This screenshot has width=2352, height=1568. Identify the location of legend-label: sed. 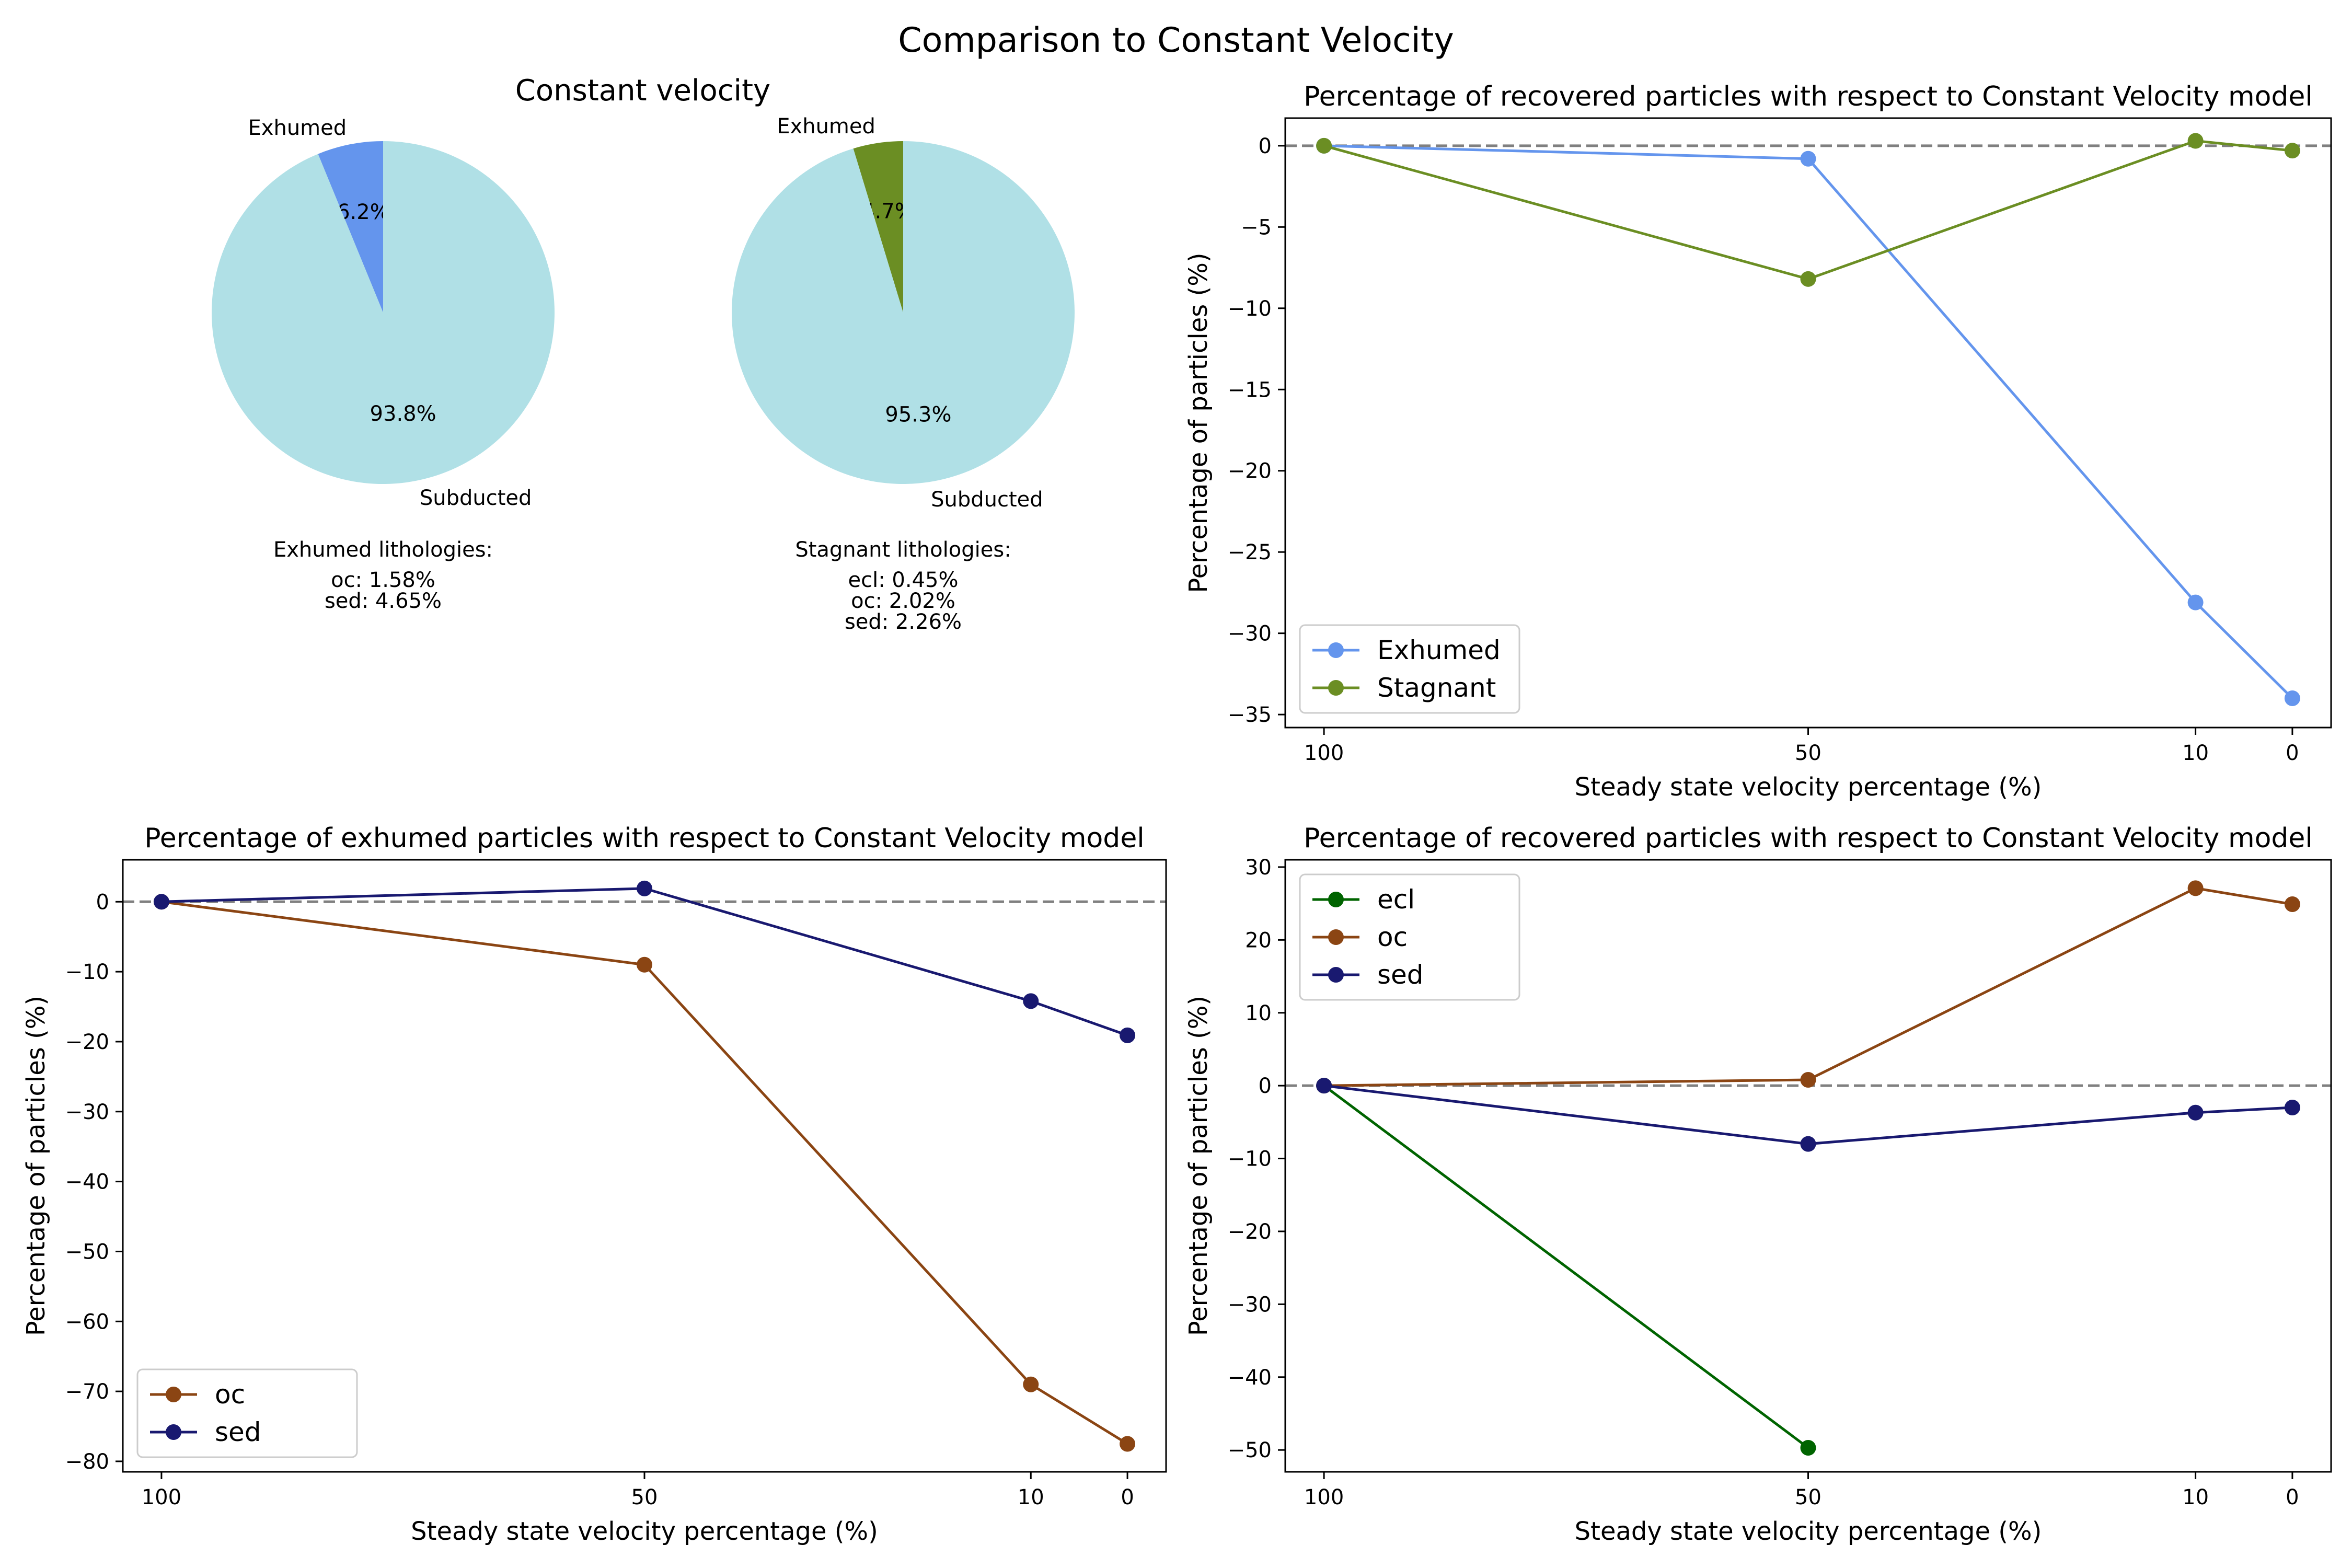
(238, 1432).